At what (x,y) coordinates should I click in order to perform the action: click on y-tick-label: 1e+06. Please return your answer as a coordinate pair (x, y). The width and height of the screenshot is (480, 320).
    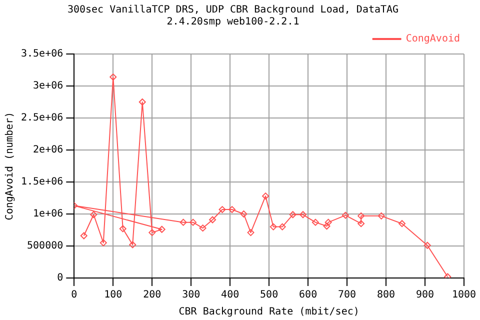
    Looking at the image, I should click on (48, 214).